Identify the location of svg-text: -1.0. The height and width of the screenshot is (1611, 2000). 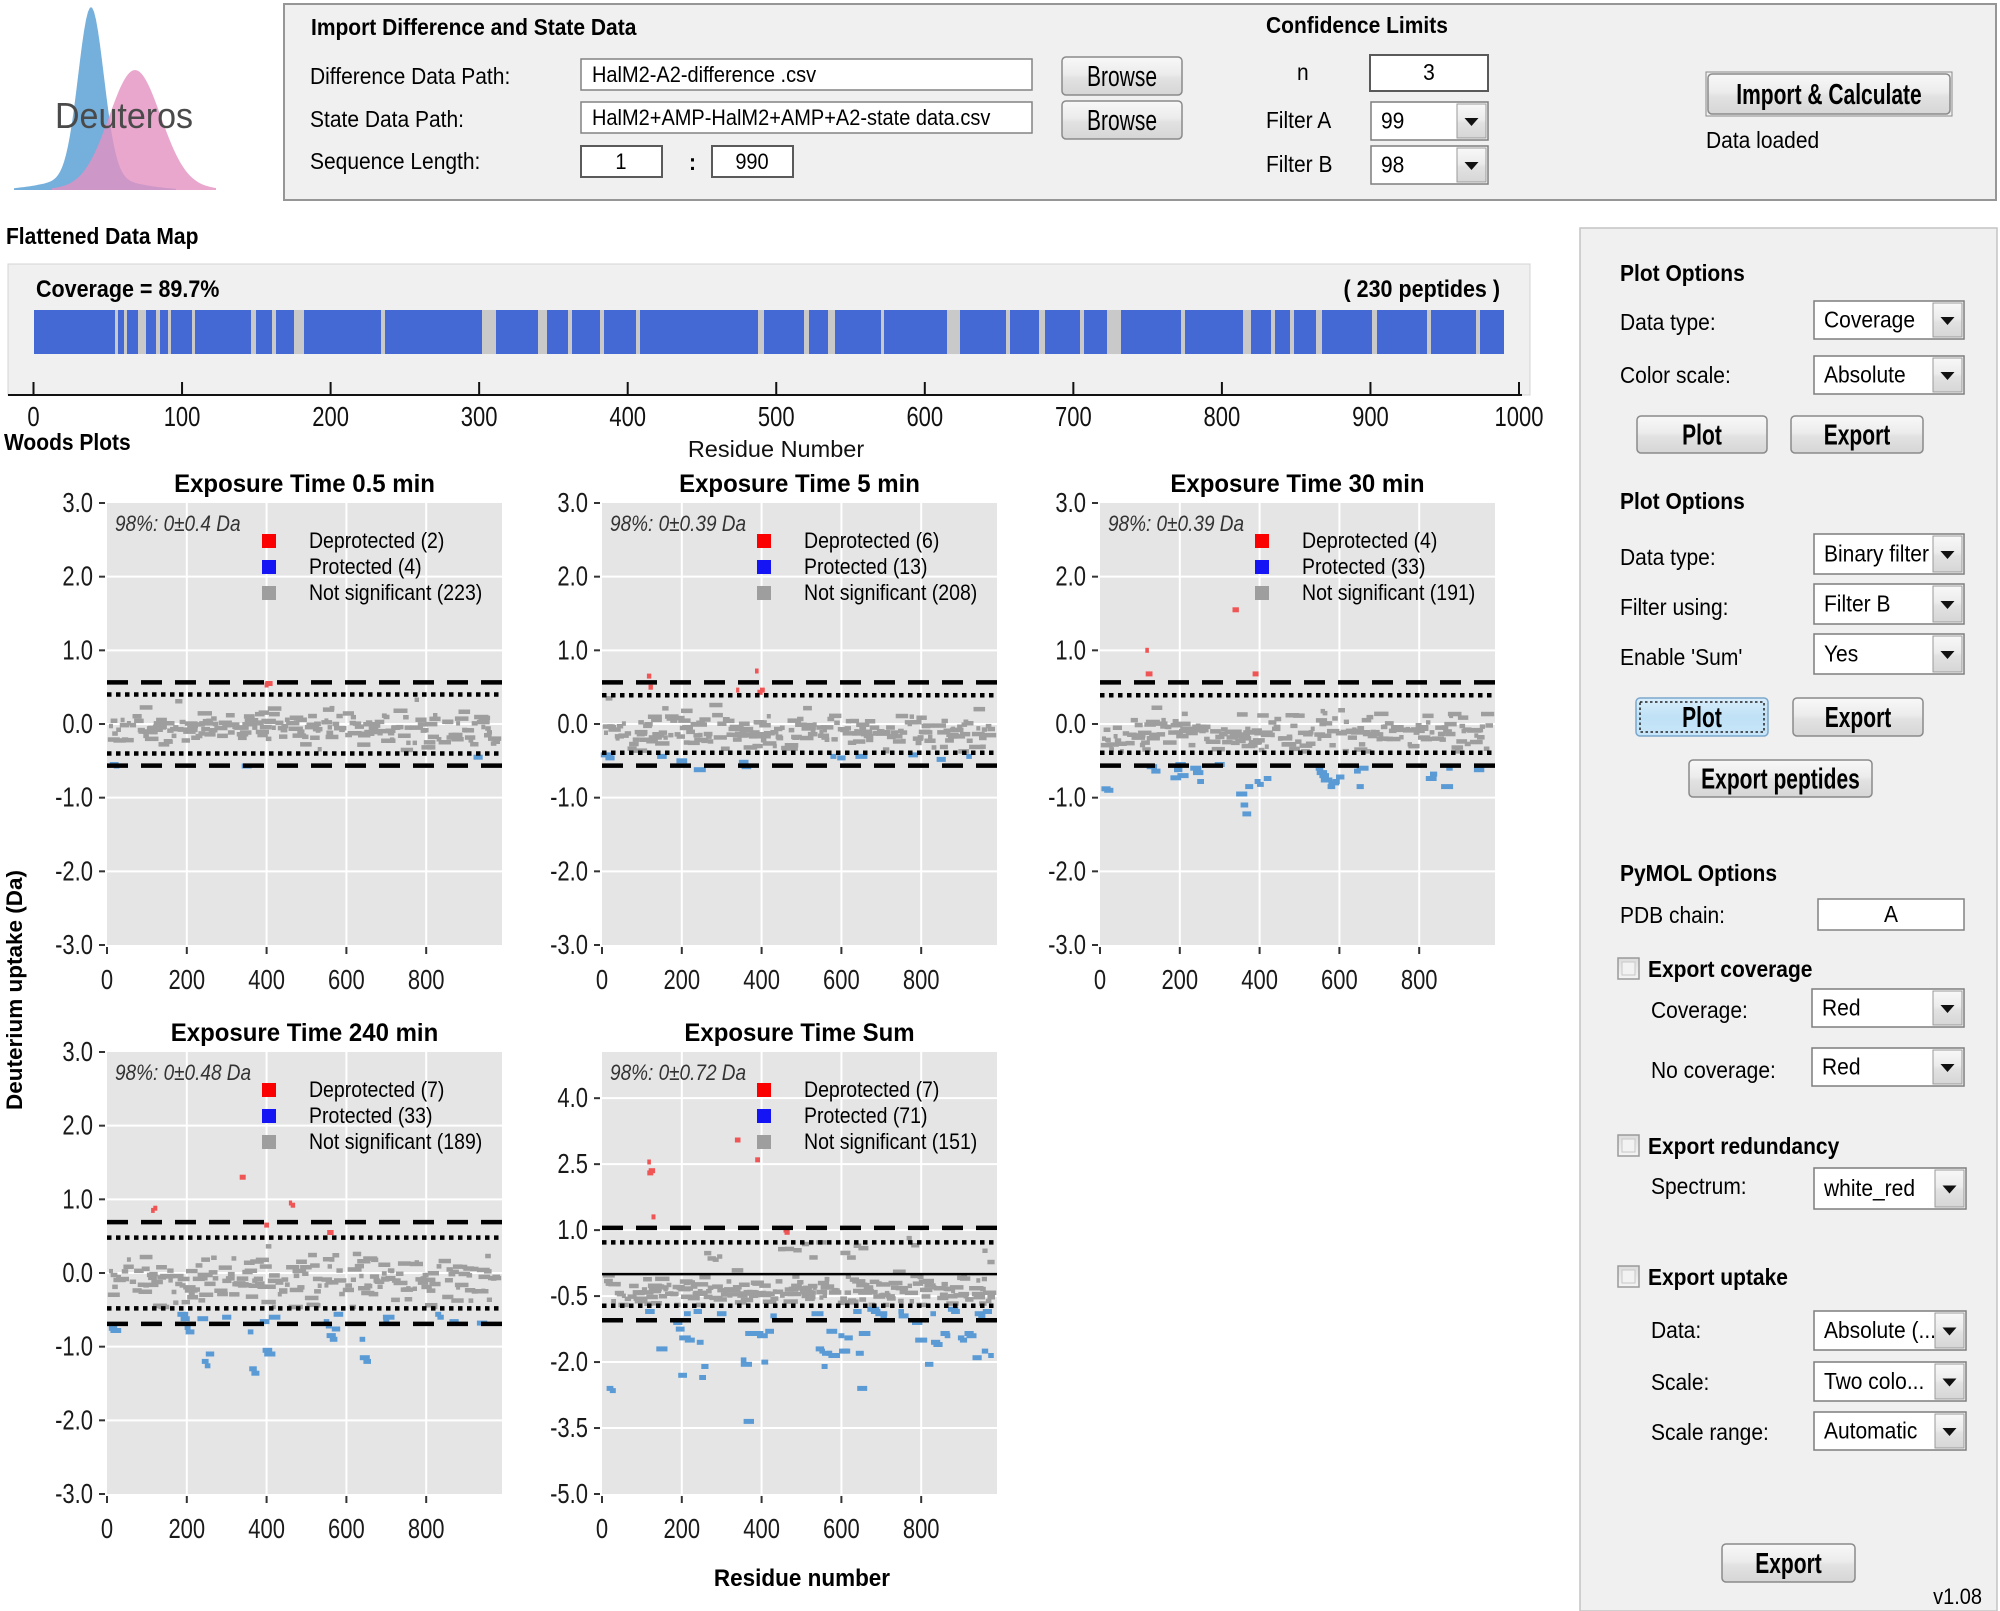
(74, 1346).